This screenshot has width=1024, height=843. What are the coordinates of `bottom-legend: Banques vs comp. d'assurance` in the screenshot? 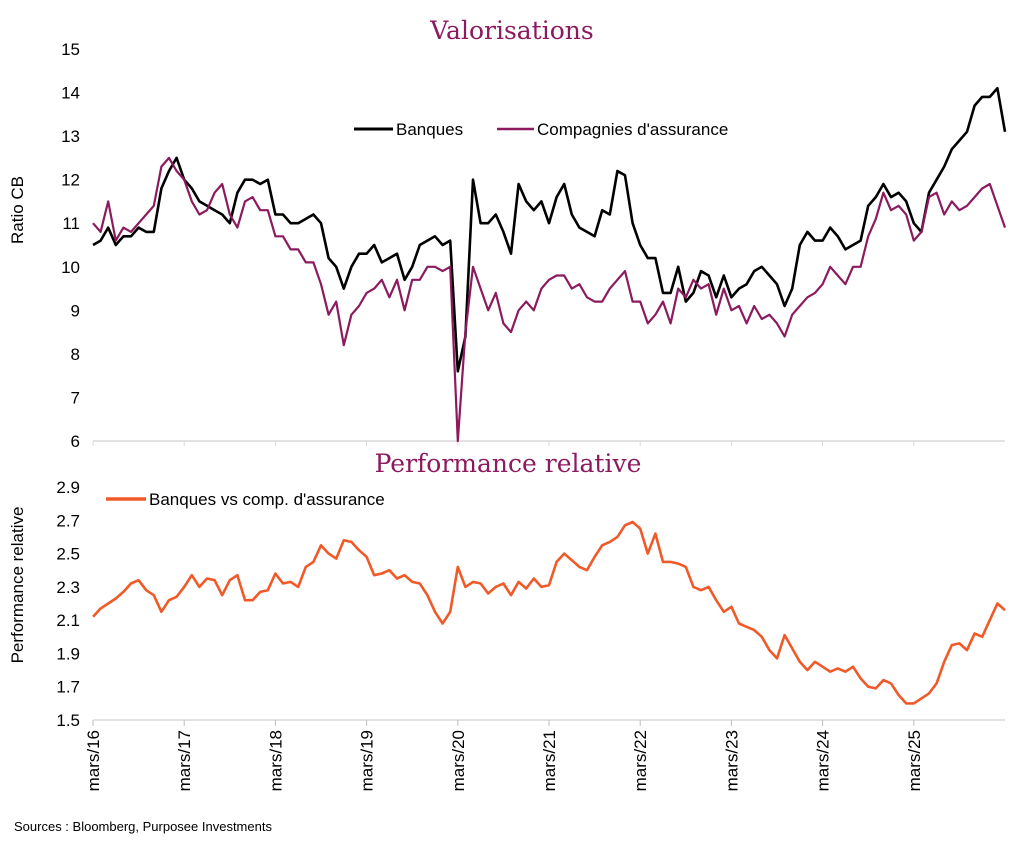 It's located at (245, 499).